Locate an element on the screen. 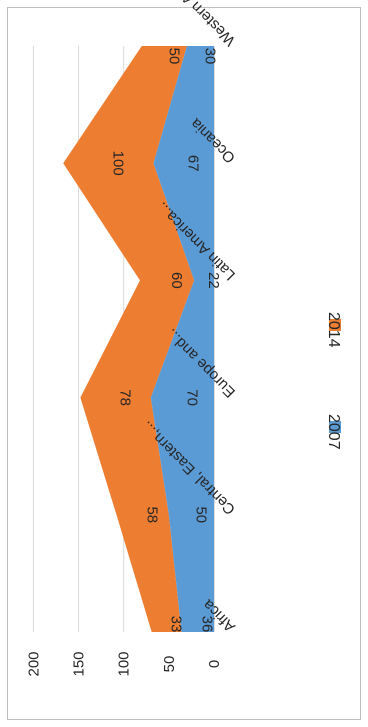  data-label-2007: 50 is located at coordinates (200, 514).